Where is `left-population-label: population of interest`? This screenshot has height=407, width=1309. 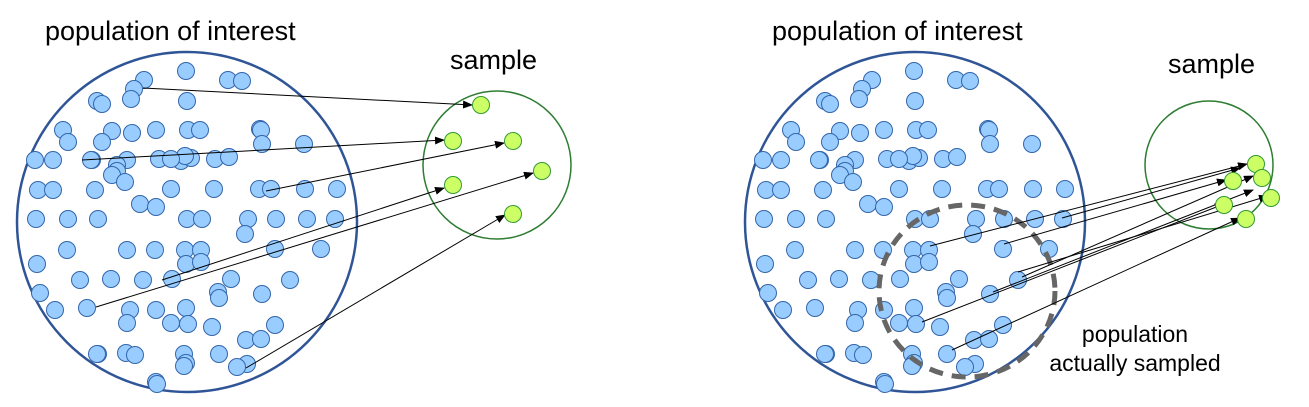
left-population-label: population of interest is located at coordinates (170, 31).